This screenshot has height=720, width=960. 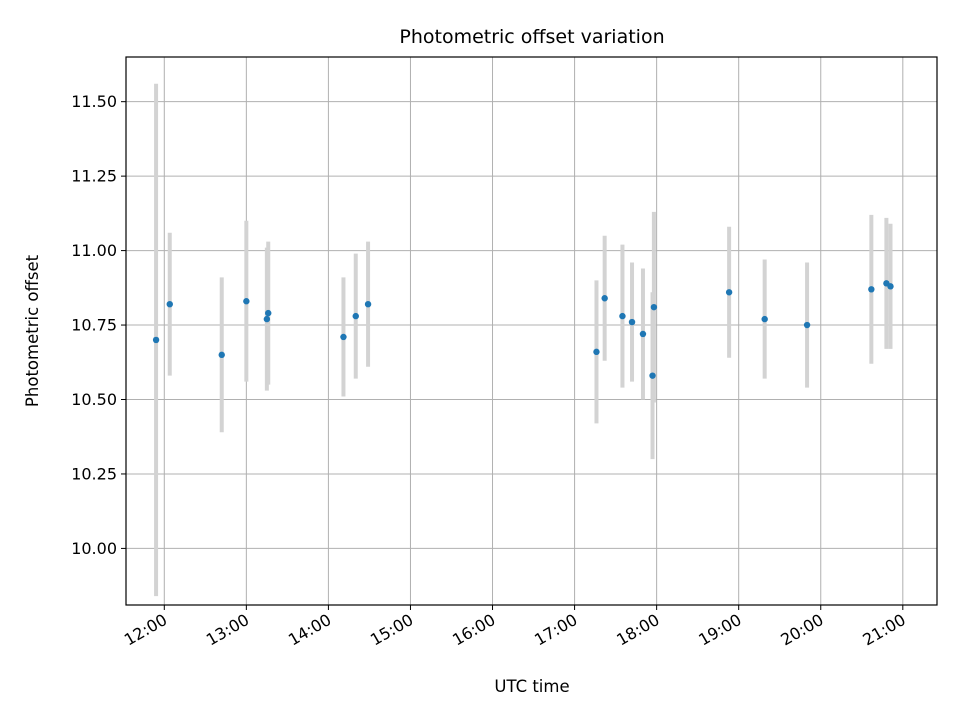 I want to click on x-tick-label: 14:00, so click(x=309, y=630).